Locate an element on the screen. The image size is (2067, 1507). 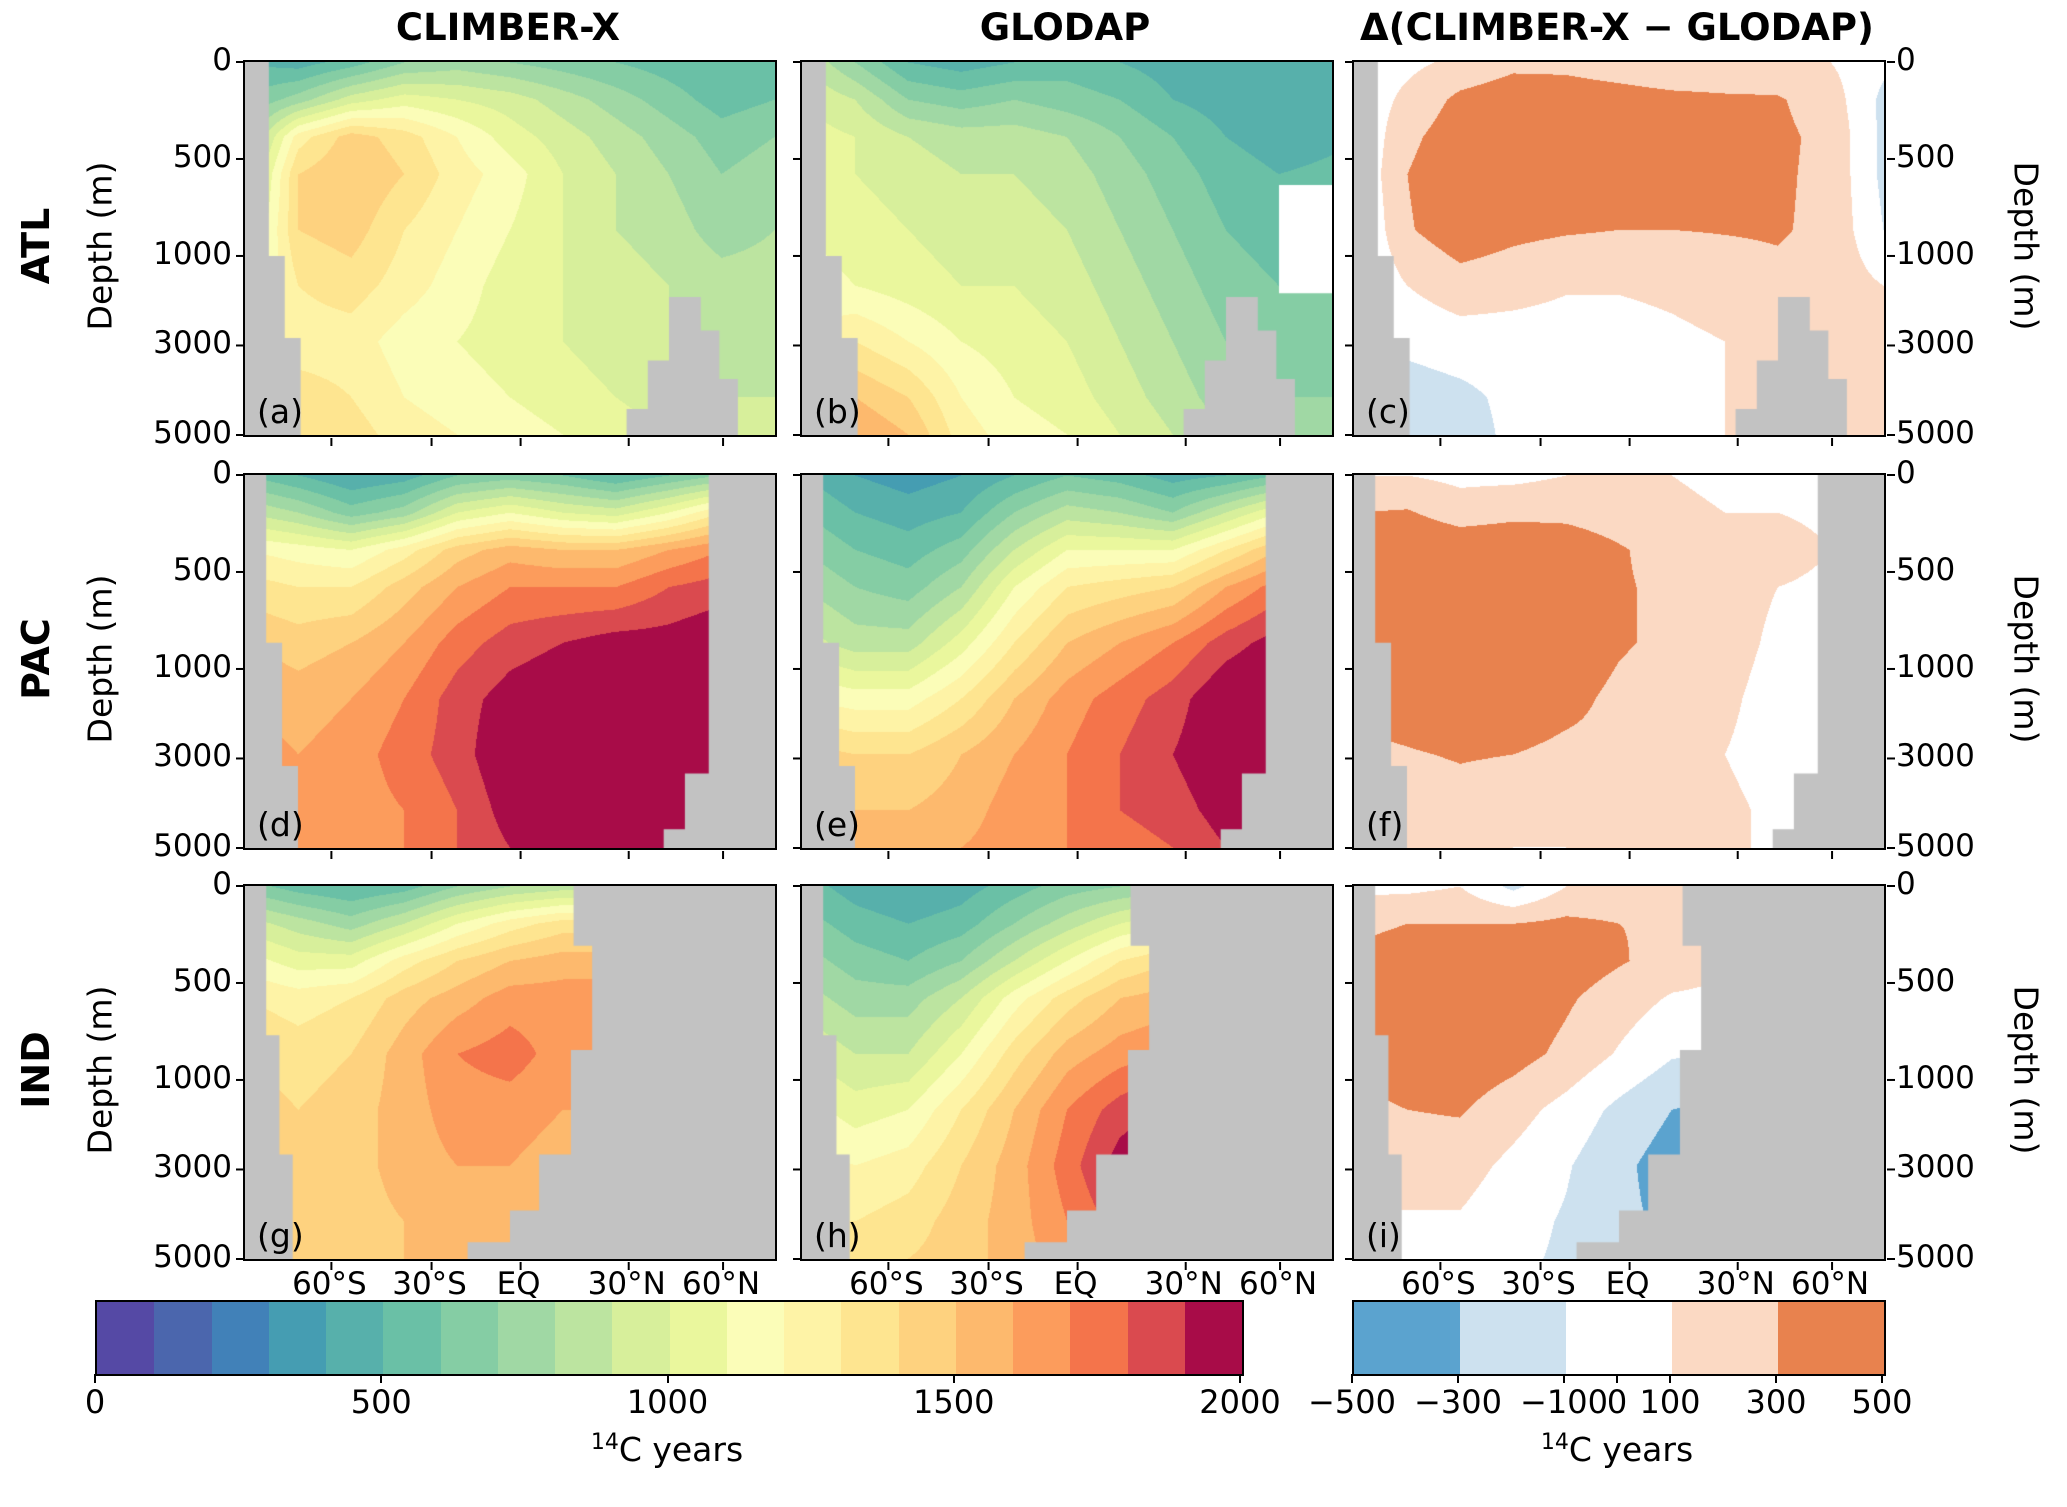
panel-letter-h: (h) is located at coordinates (837, 1235).